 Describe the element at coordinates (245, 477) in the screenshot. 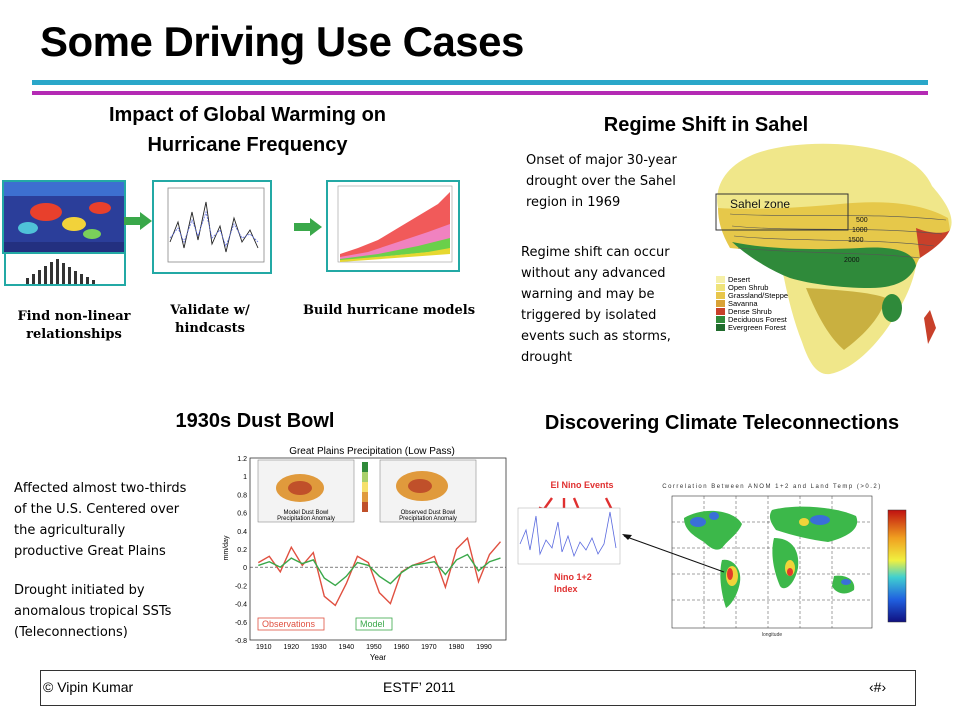

I see `y-tick-label: 1` at that location.